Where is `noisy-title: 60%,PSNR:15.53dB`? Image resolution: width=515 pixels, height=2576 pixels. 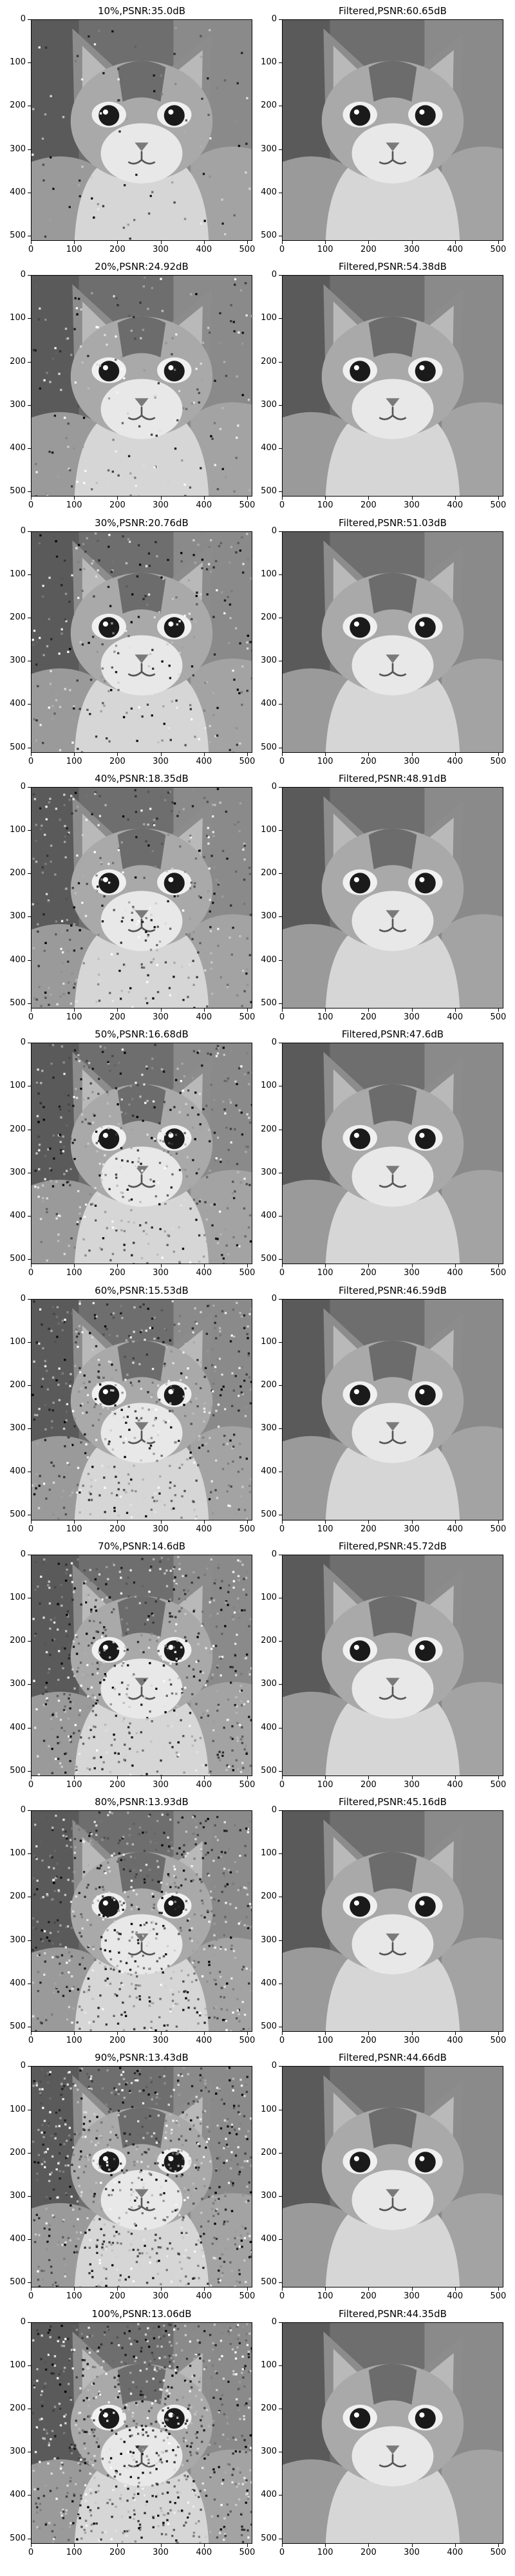 noisy-title: 60%,PSNR:15.53dB is located at coordinates (142, 1290).